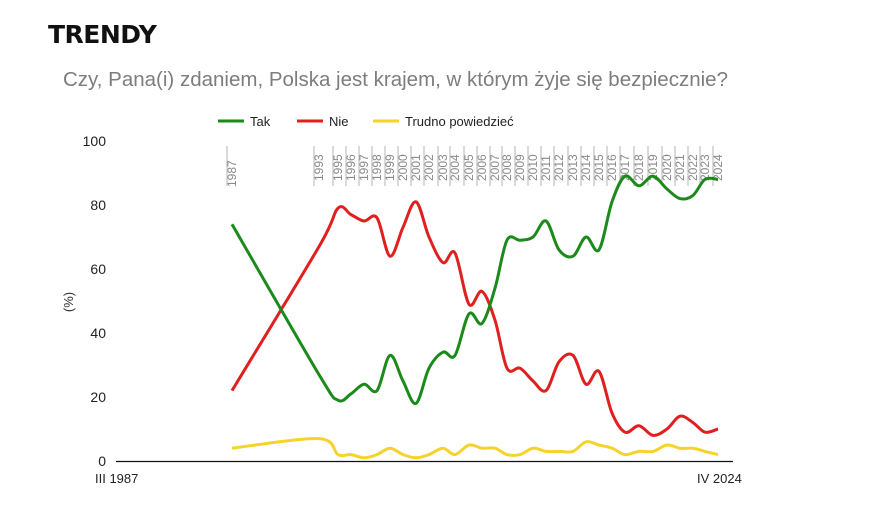  Describe the element at coordinates (546, 168) in the screenshot. I see `year-tick-label: 2011` at that location.